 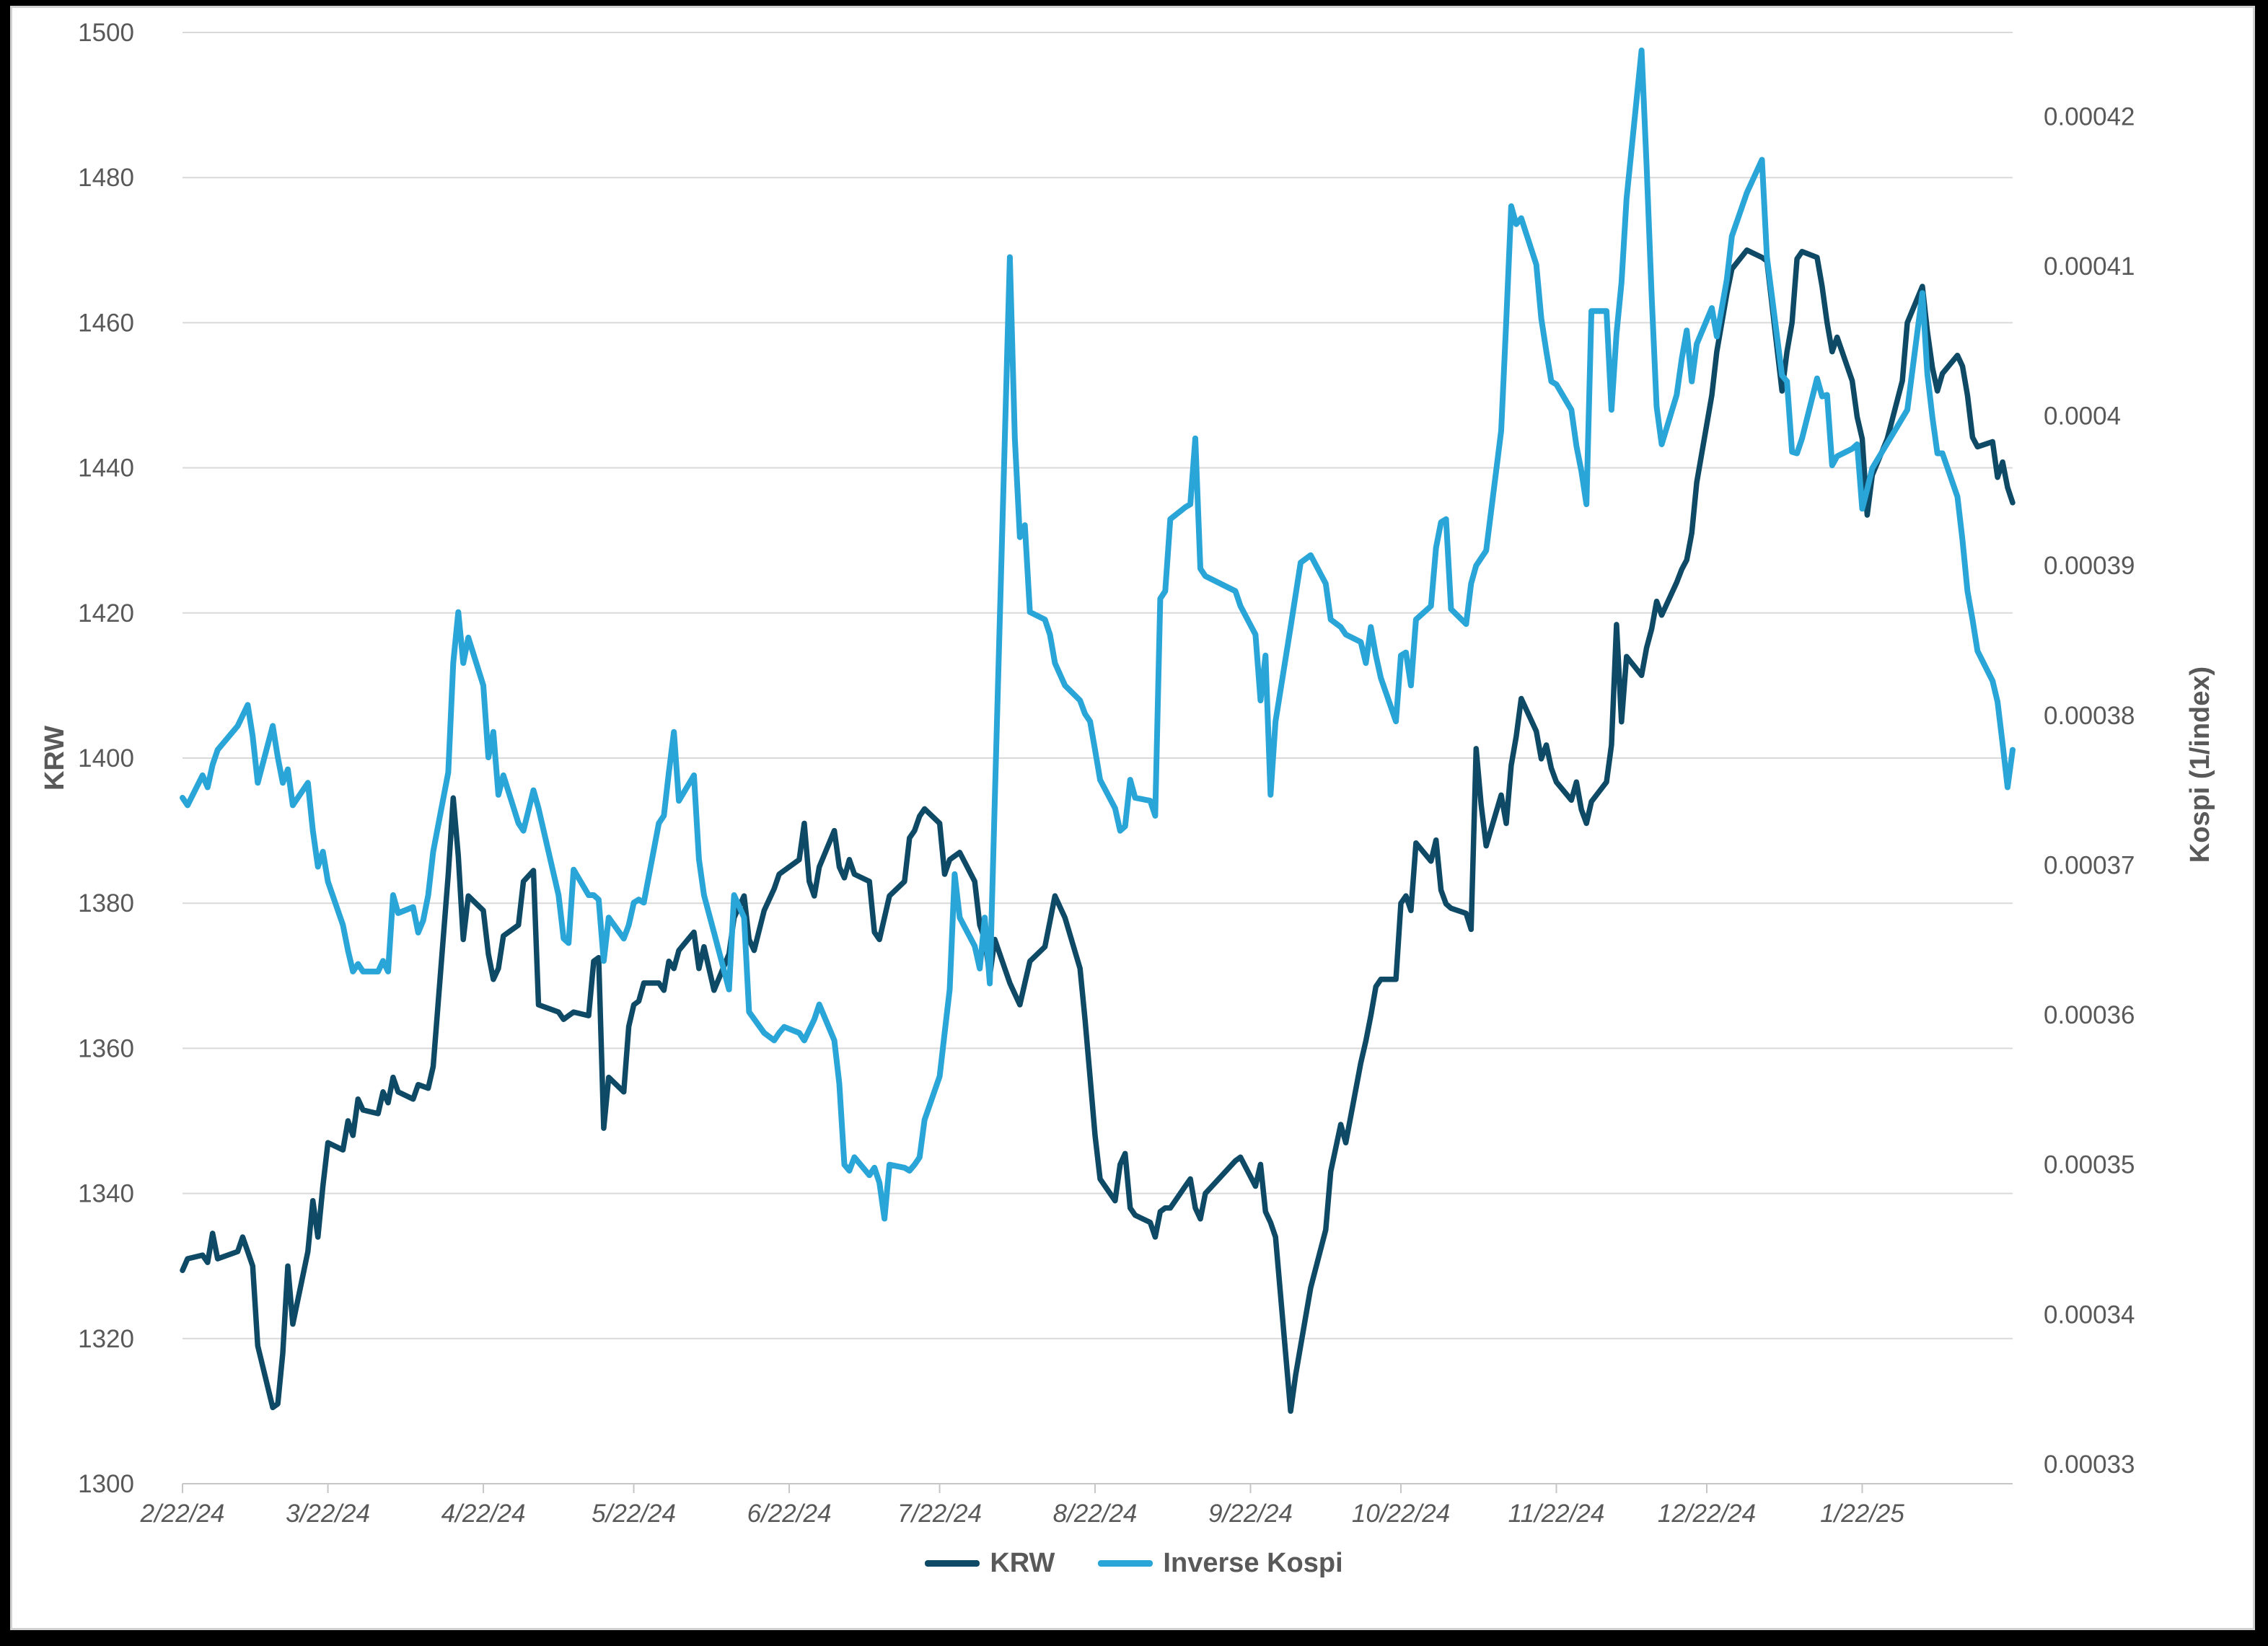 What do you see at coordinates (183, 1514) in the screenshot?
I see `x-axis-date-label: 2/22/24` at bounding box center [183, 1514].